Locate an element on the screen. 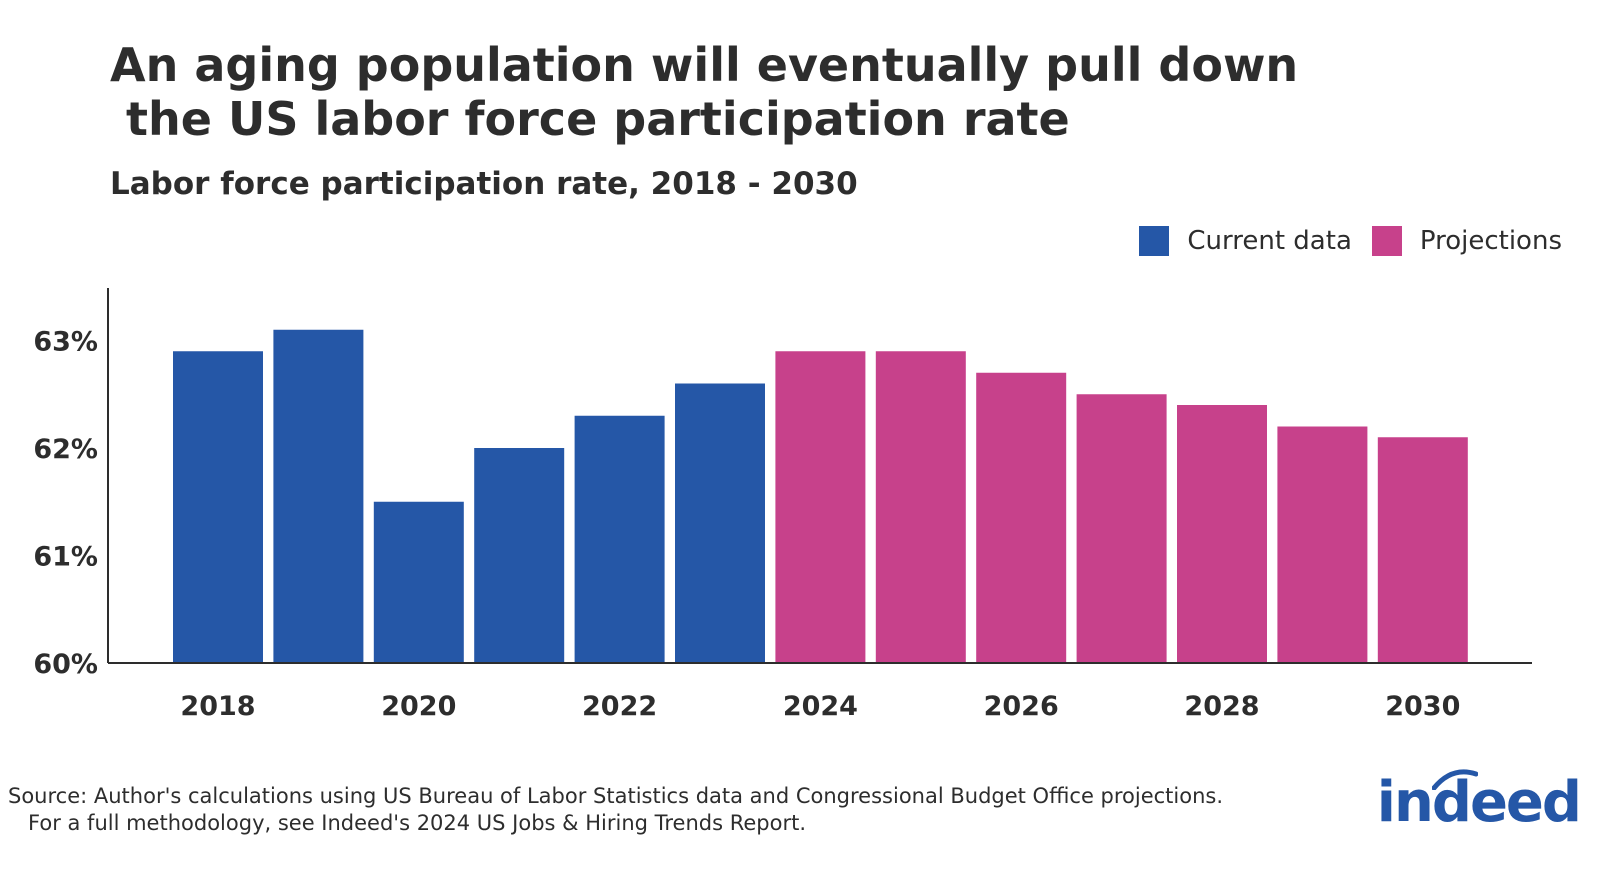  legend-label-current: Current data is located at coordinates (1269, 241).